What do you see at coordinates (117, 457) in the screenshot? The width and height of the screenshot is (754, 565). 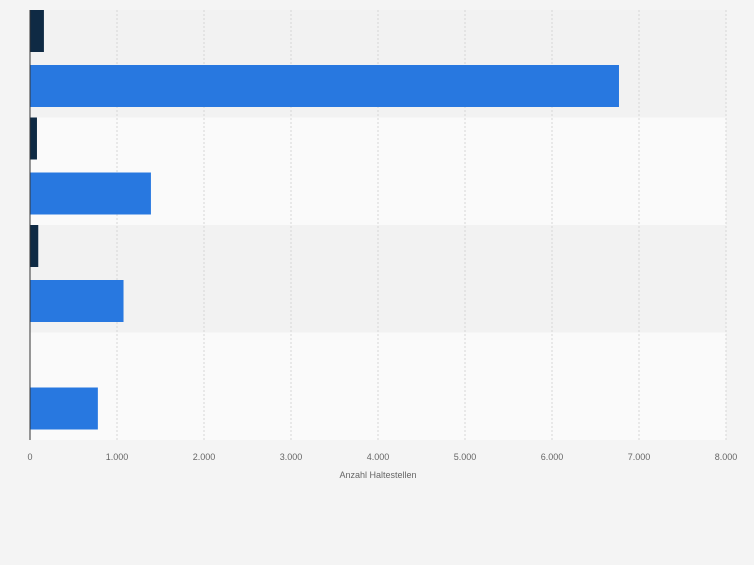 I see `x-tick-label: 1.000` at bounding box center [117, 457].